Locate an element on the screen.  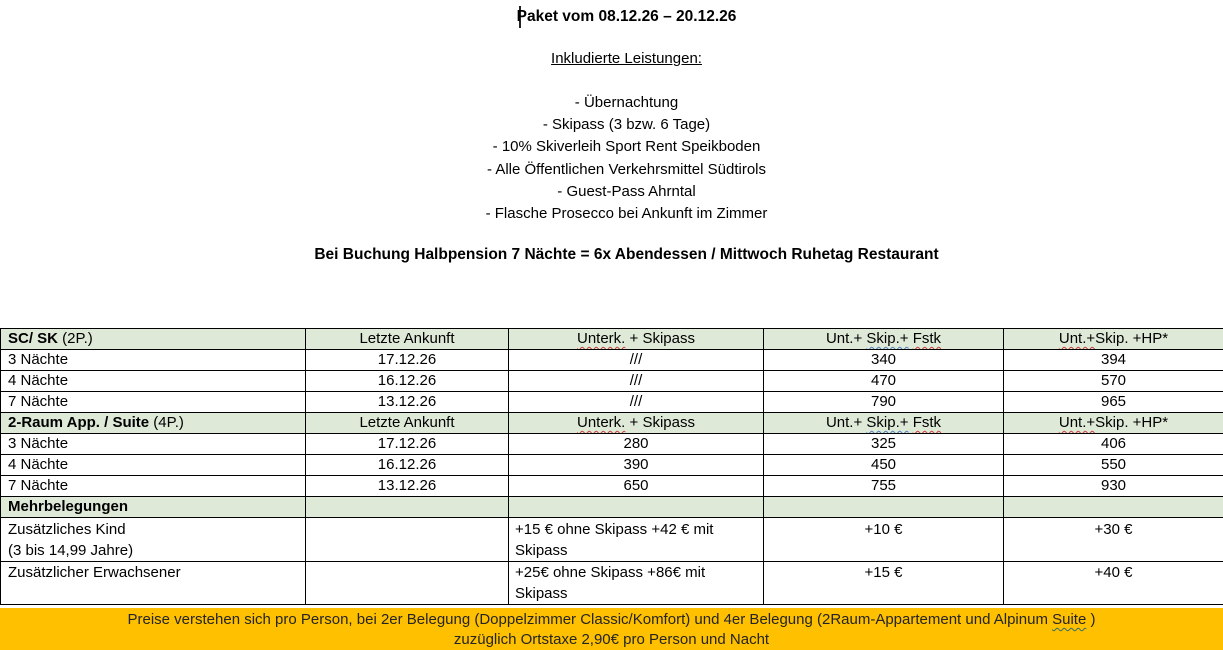
price-cell: 550 is located at coordinates (1113, 465).